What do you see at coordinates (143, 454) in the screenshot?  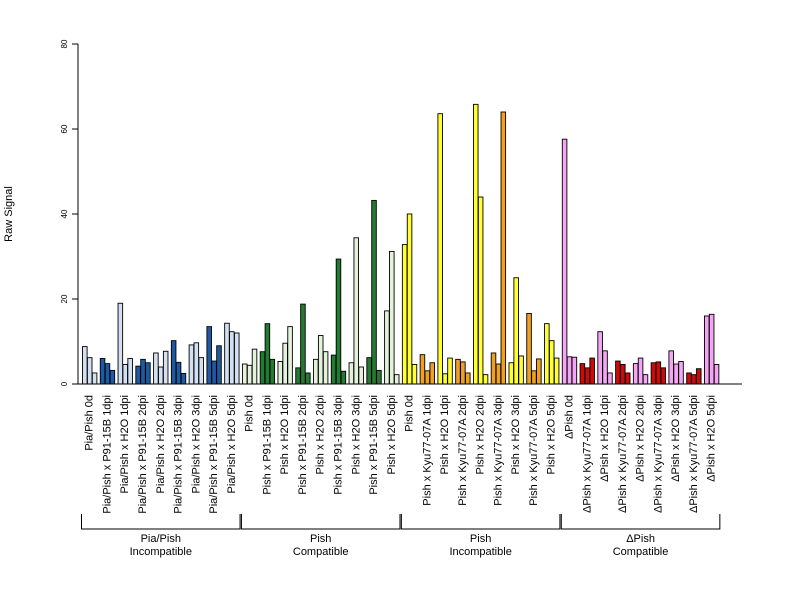 I see `category-label: Pia/Pish x P91-15B 2dpi` at bounding box center [143, 454].